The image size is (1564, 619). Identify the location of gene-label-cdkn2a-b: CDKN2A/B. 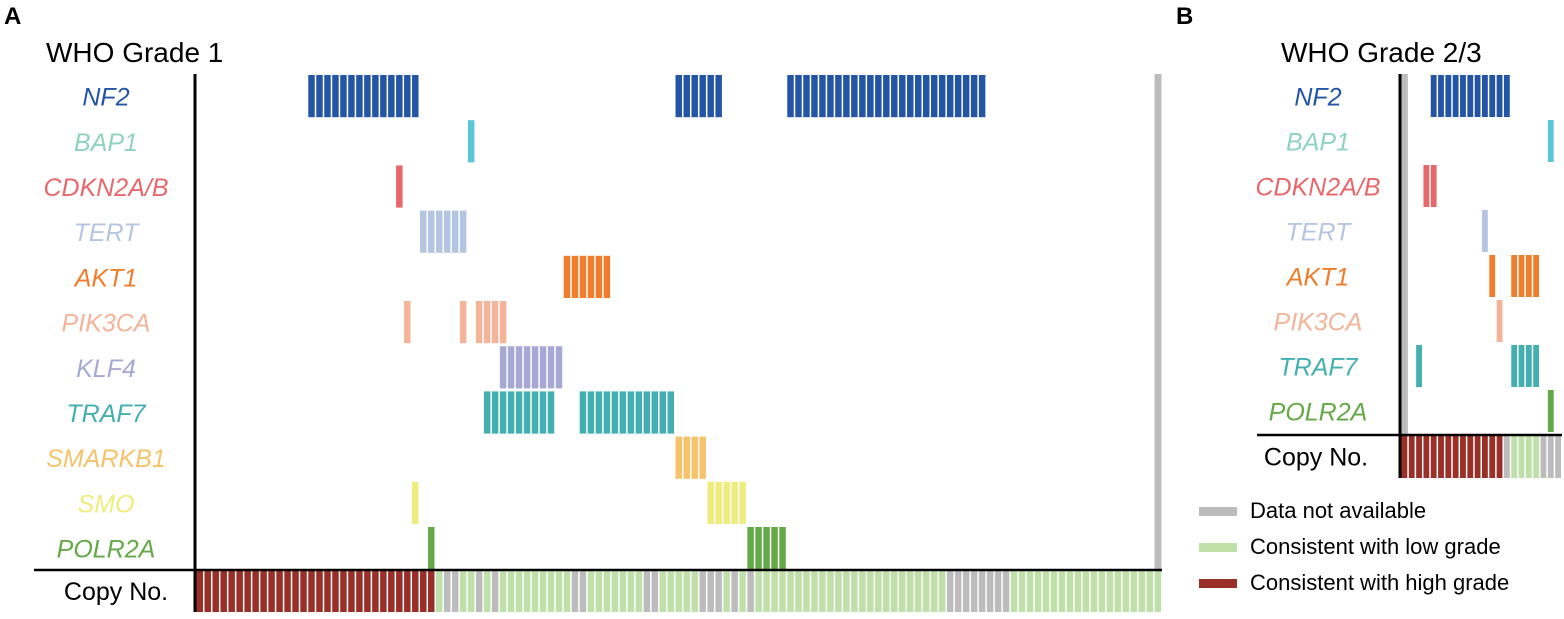
(105, 188).